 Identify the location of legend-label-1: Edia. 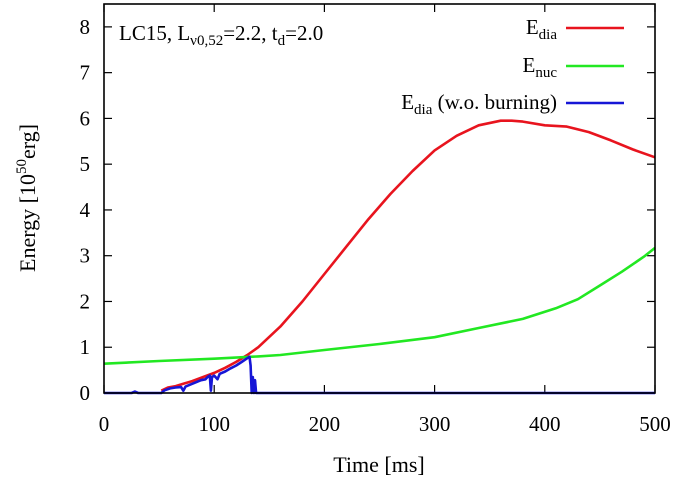
(541, 29).